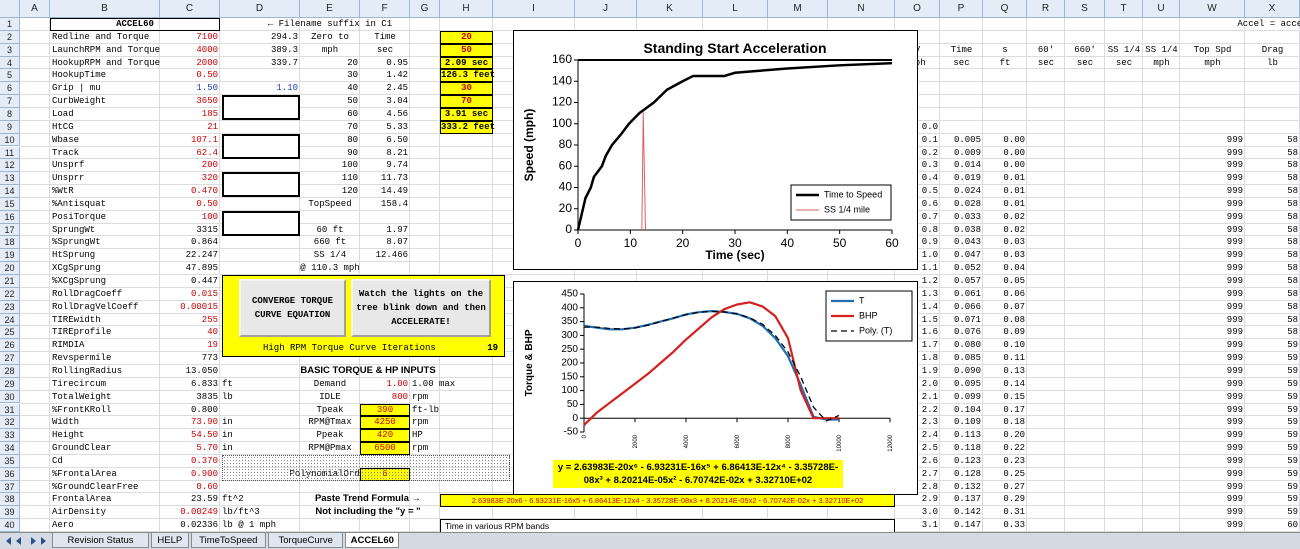  What do you see at coordinates (330, 435) in the screenshot?
I see `cell: Ppeak` at bounding box center [330, 435].